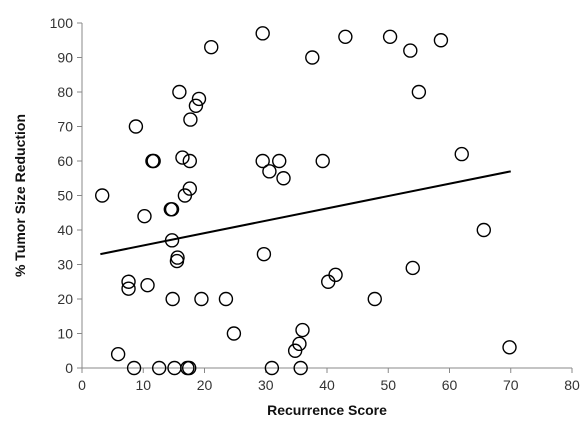 The width and height of the screenshot is (585, 426). What do you see at coordinates (327, 410) in the screenshot?
I see `x-axis-title: Recurrence Score` at bounding box center [327, 410].